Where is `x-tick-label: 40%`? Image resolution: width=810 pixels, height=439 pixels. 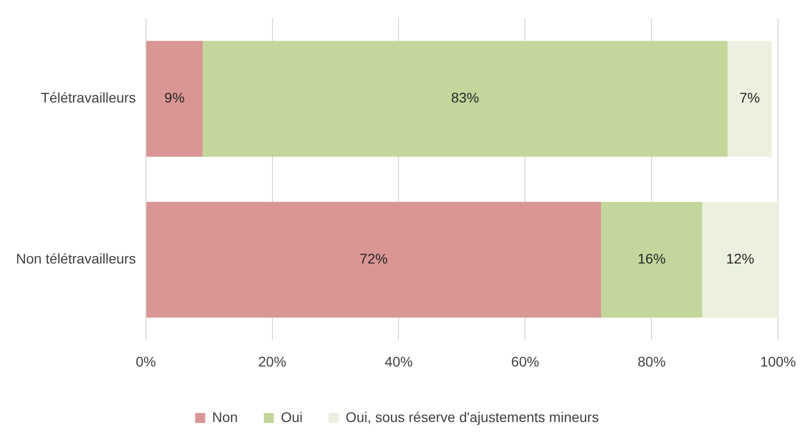 x-tick-label: 40% is located at coordinates (398, 361).